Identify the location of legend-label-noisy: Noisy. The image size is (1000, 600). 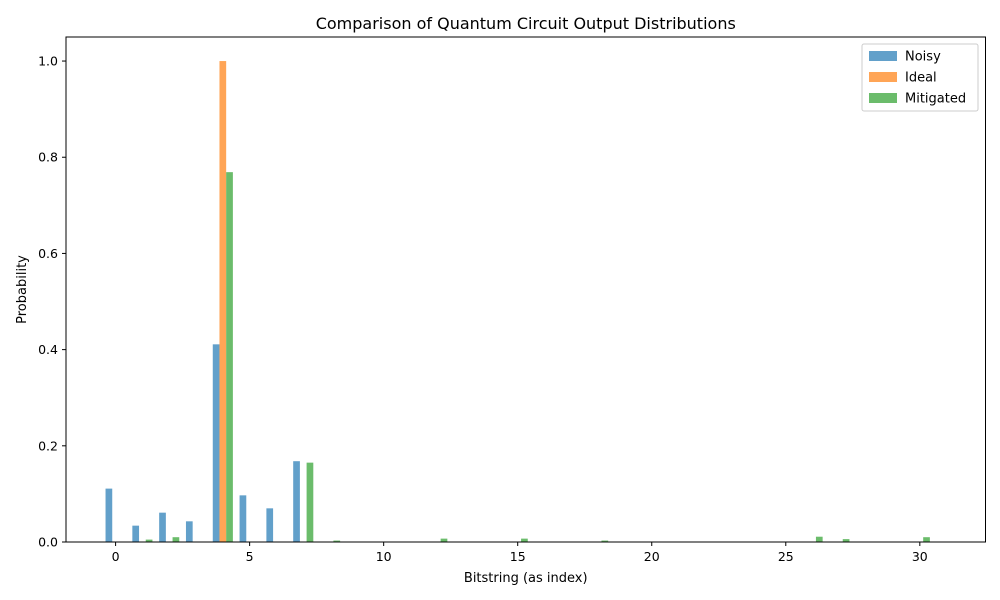
(923, 57).